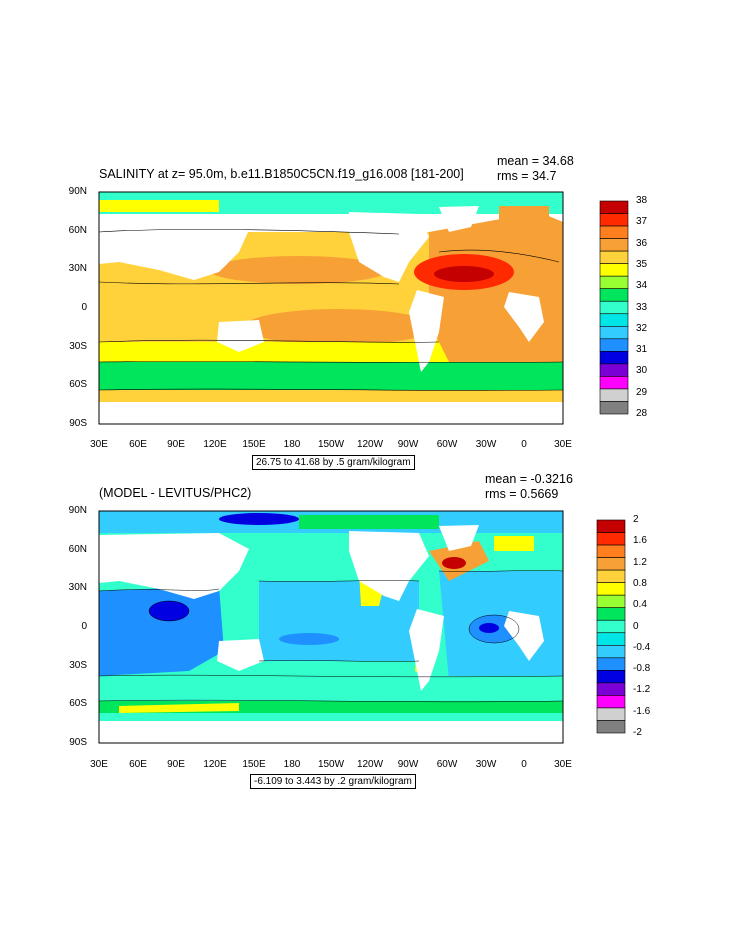 Image resolution: width=733 pixels, height=945 pixels. What do you see at coordinates (331, 413) in the screenshot?
I see `land-antarctica` at bounding box center [331, 413].